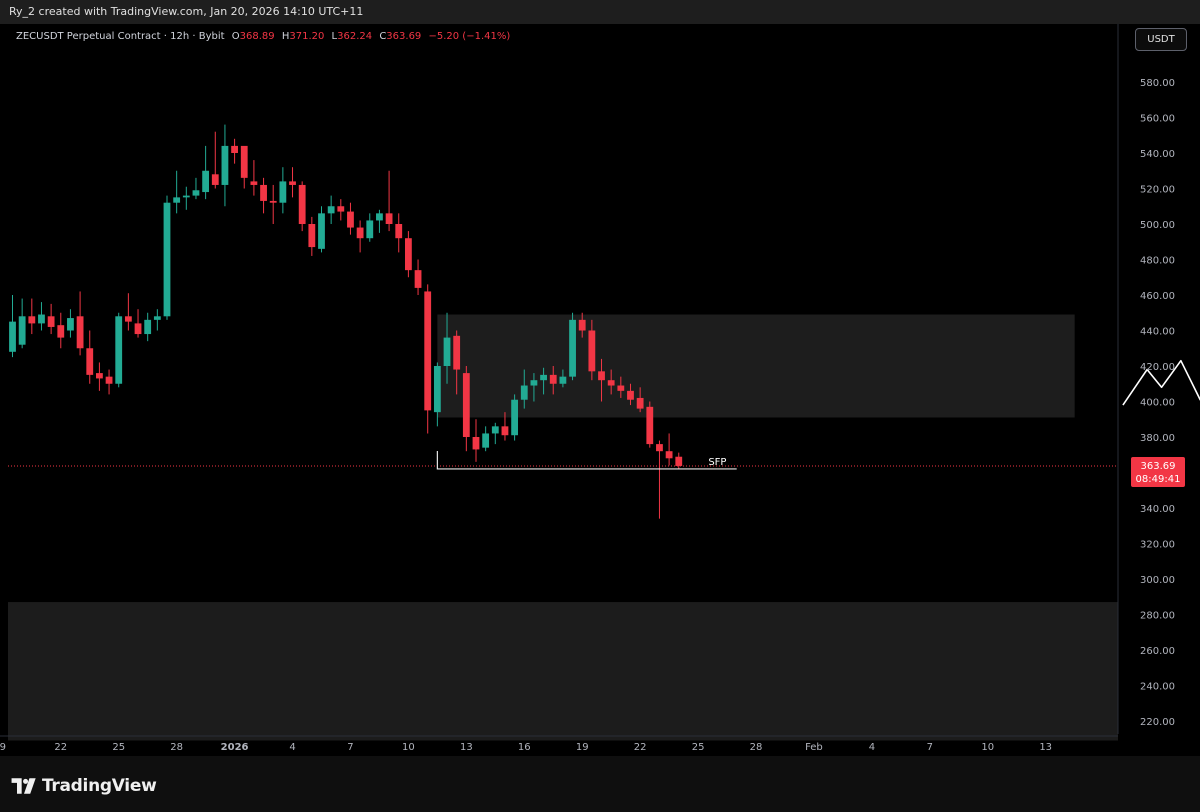 Image resolution: width=1200 pixels, height=812 pixels. Describe the element at coordinates (1157, 651) in the screenshot. I see `price-tick-label: 260.00` at that location.